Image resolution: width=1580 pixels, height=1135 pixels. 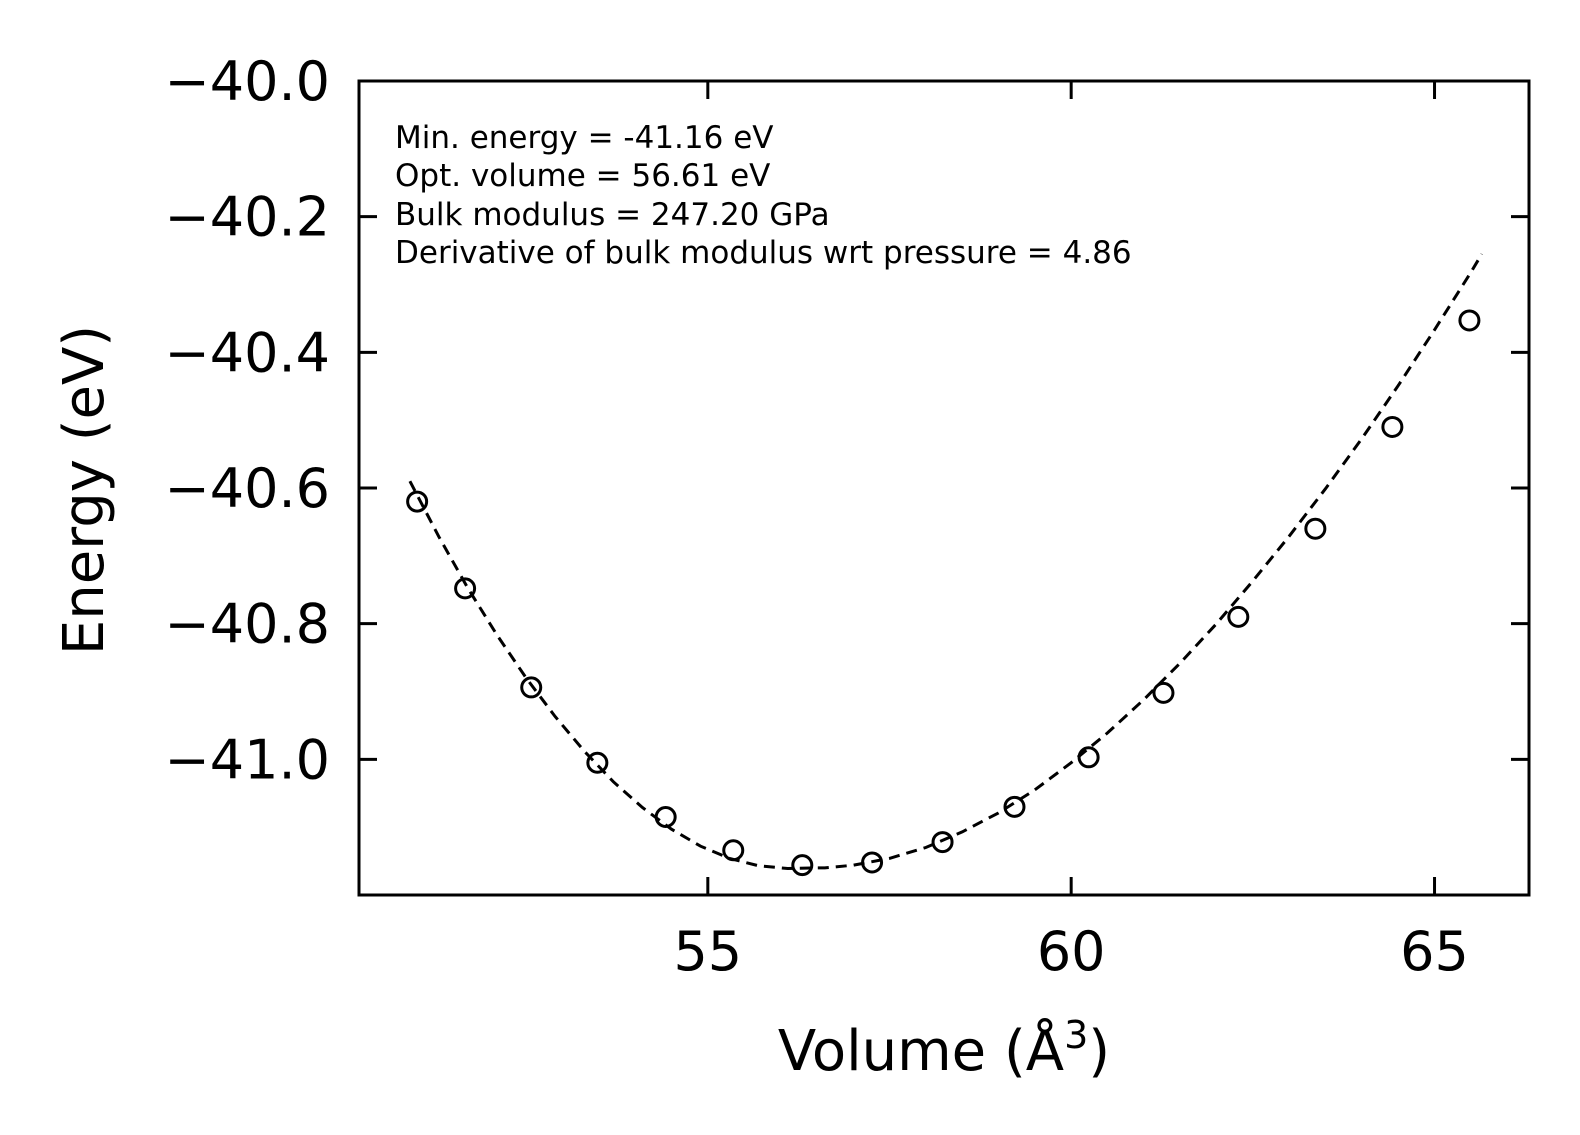 What do you see at coordinates (84, 490) in the screenshot?
I see `y-axis-title: Energy (eV)` at bounding box center [84, 490].